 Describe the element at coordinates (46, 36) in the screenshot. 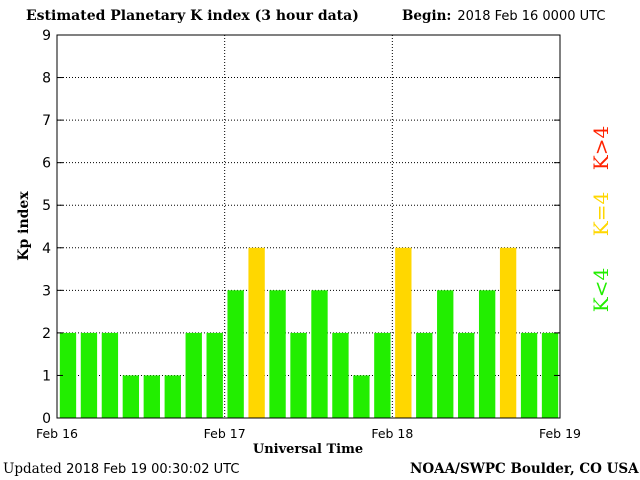

I see `y-tick-label: 9` at that location.